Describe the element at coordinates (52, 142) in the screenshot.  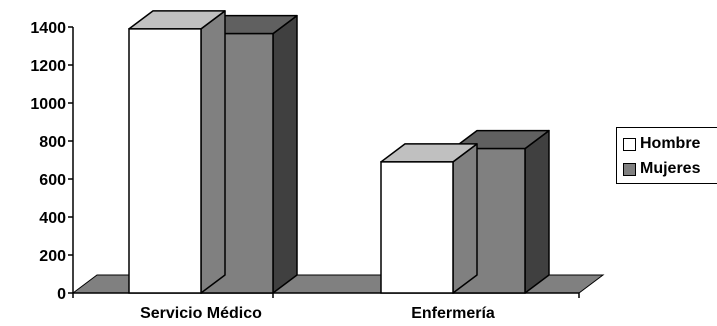
I see `y-tick-label: 800` at that location.